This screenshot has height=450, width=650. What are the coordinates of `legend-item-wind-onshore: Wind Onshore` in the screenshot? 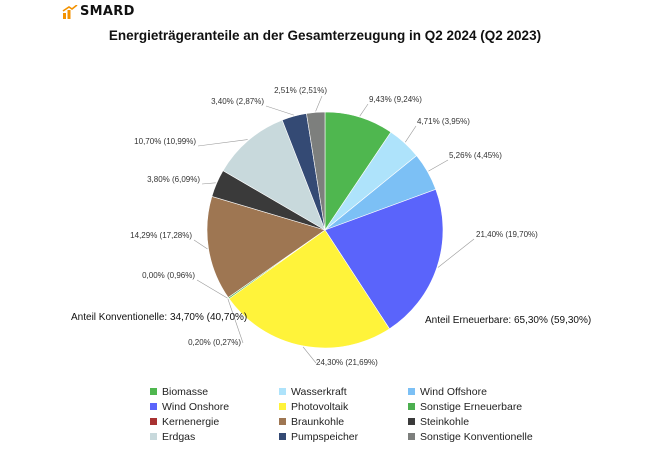 It's located at (214, 406).